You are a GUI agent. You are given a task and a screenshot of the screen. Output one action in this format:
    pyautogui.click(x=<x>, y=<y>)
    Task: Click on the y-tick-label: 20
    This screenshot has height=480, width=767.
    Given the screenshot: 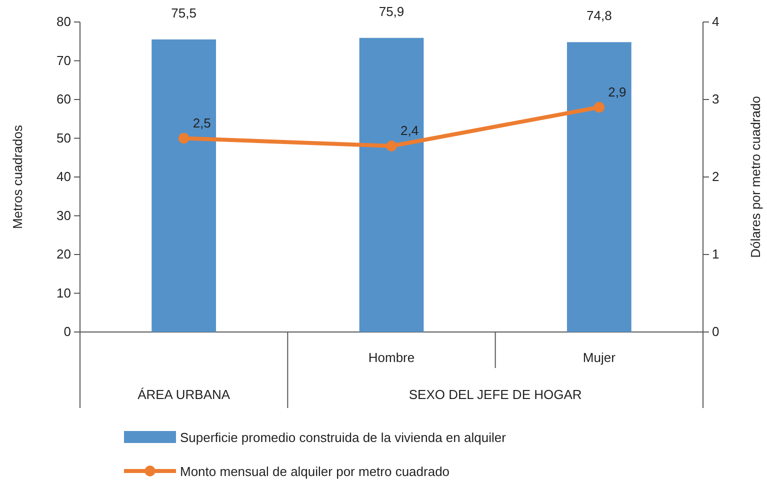 What is the action you would take?
    pyautogui.click(x=63, y=254)
    